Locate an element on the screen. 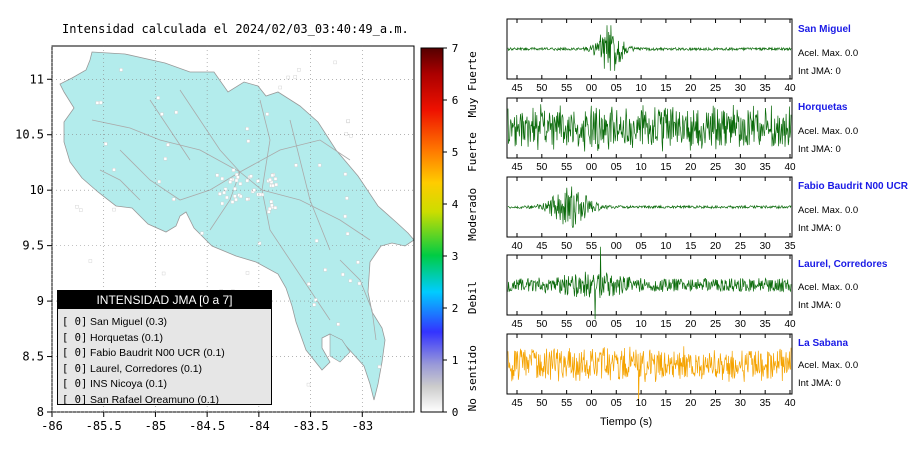 The height and width of the screenshot is (460, 910). colorbar-category-label: Debil is located at coordinates (472, 297).